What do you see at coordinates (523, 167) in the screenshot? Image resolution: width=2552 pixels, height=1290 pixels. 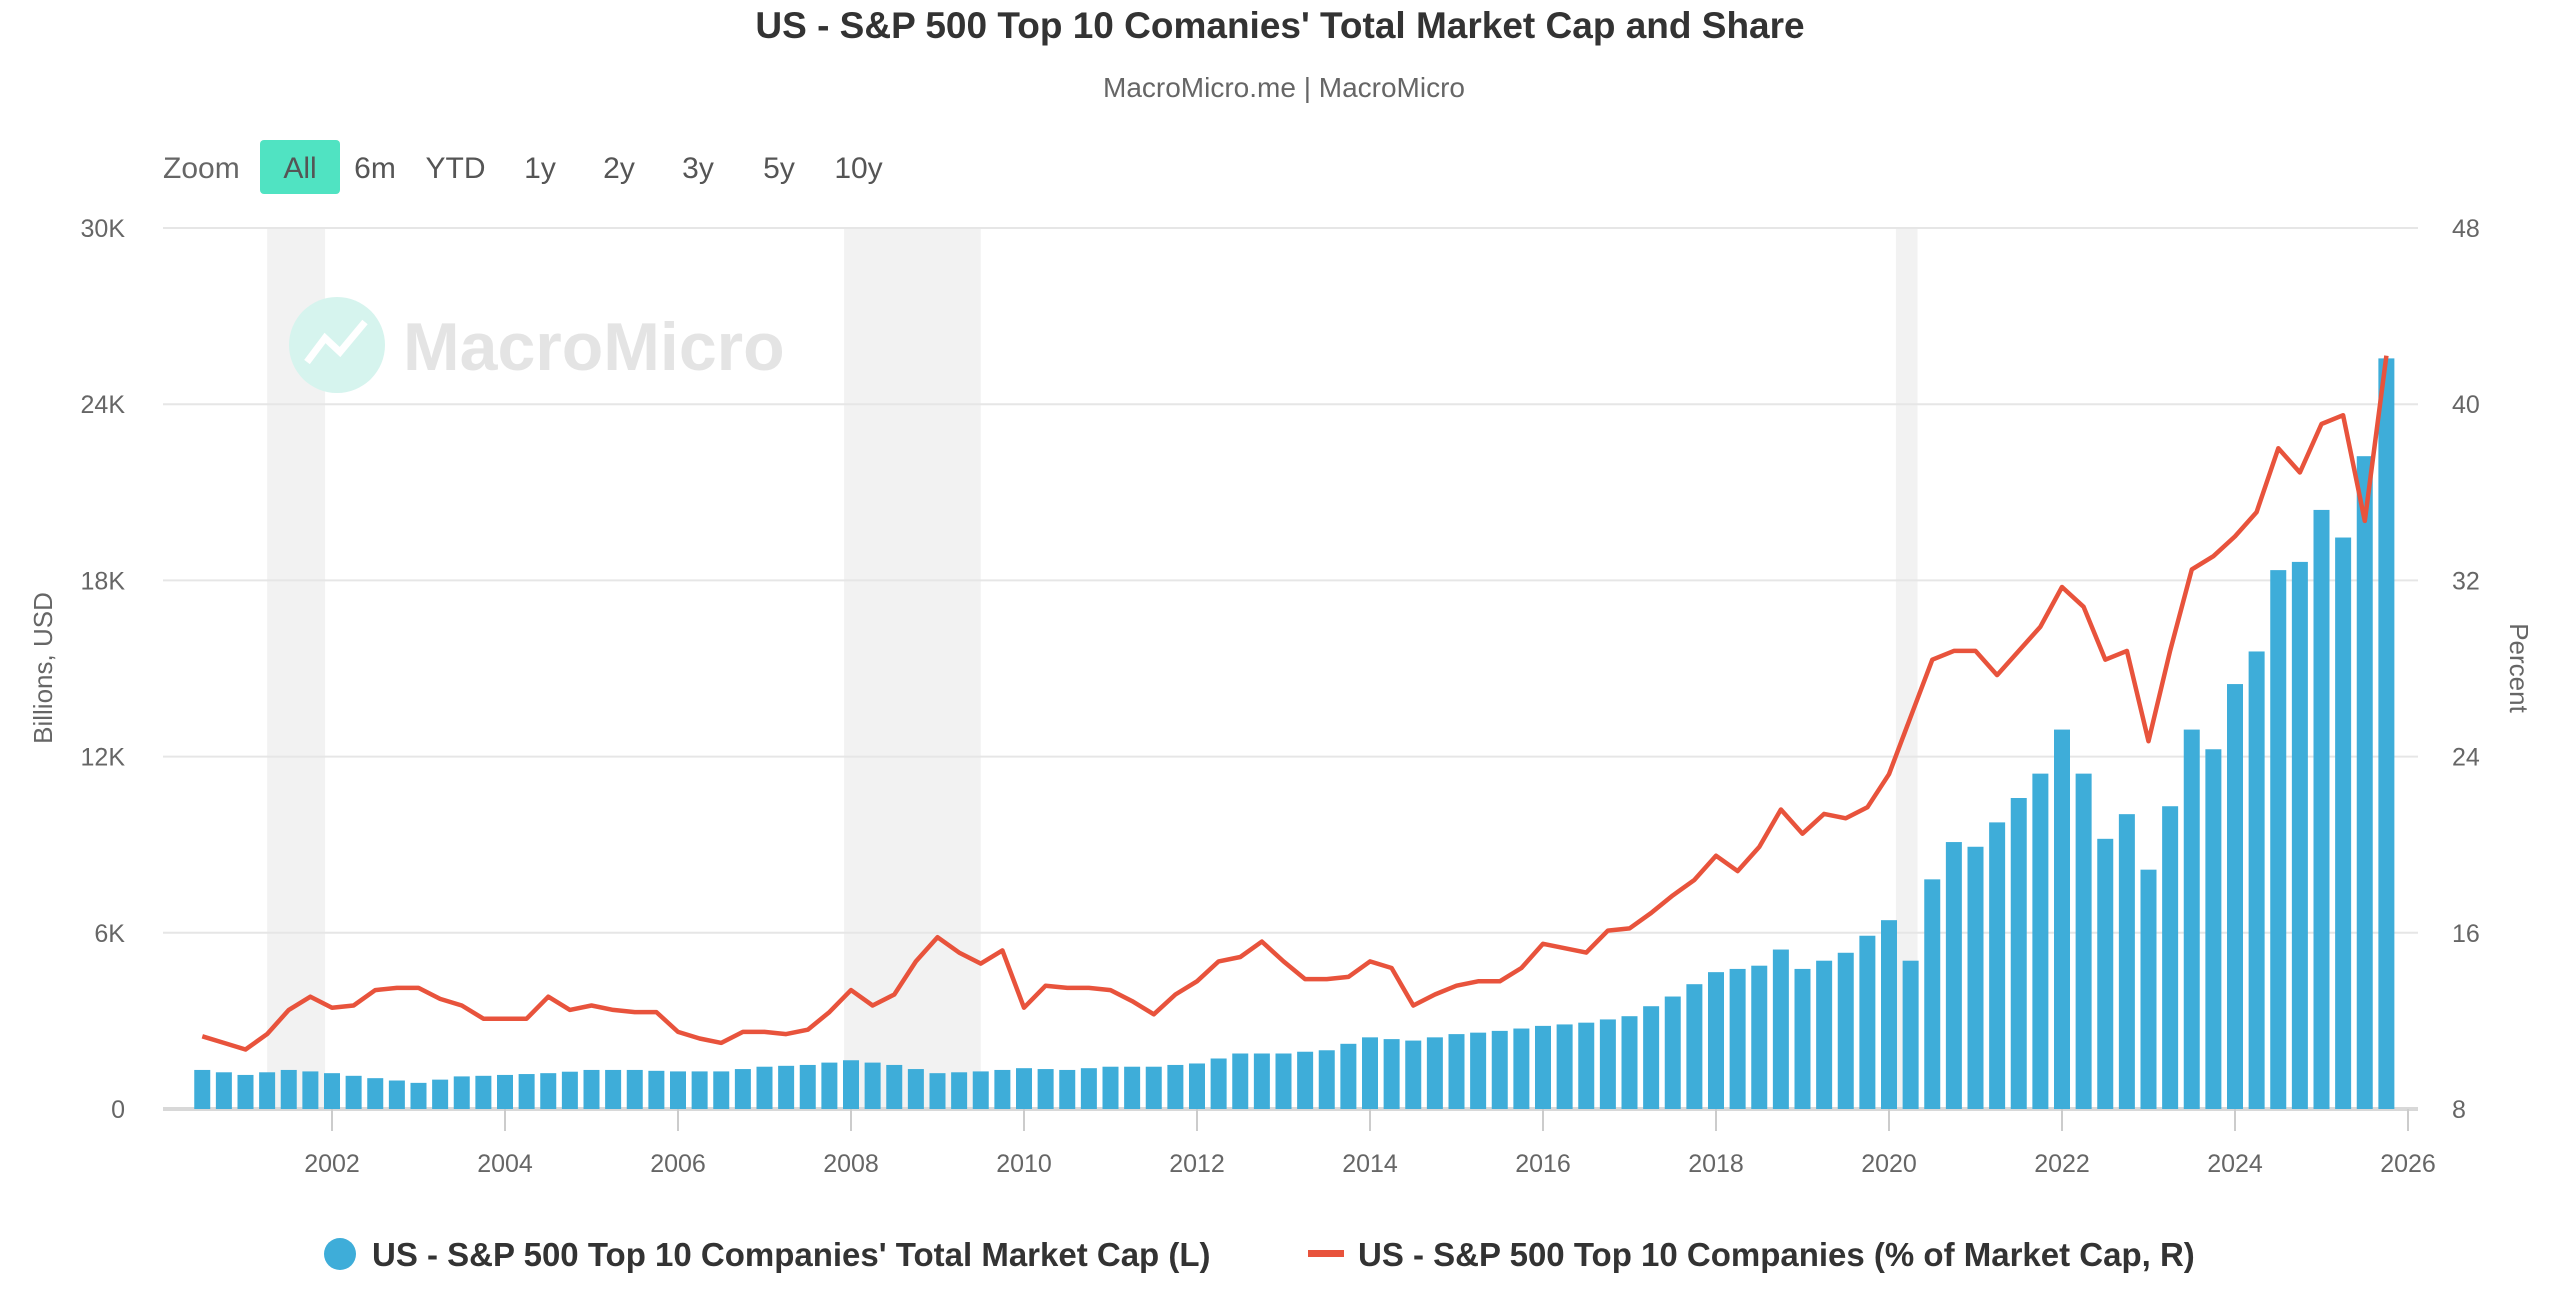 I see `zoom-controls: Zoom All 6m YTD 1y 2y 3y 5y 10y` at bounding box center [523, 167].